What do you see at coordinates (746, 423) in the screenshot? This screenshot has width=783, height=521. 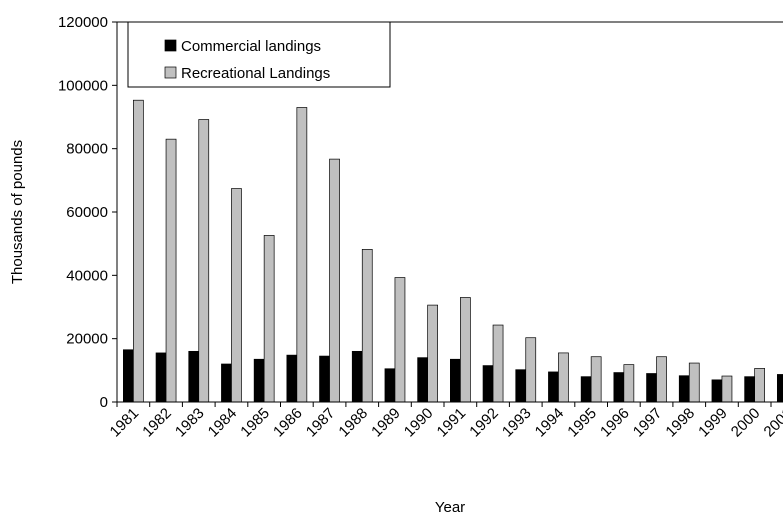 I see `x-tick-label: 2000` at bounding box center [746, 423].